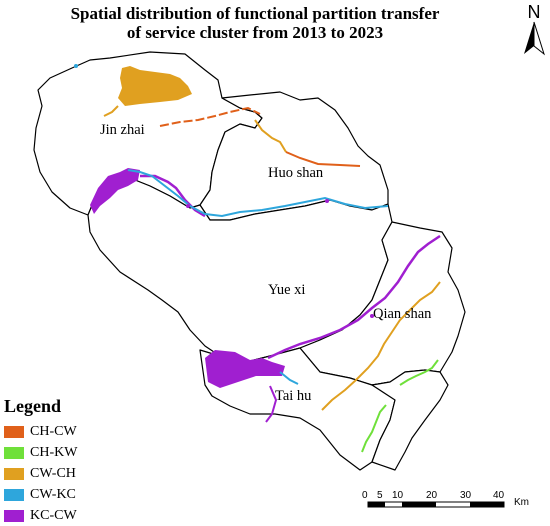 The height and width of the screenshot is (526, 550). I want to click on county-label-yuexi: Yue xi, so click(287, 290).